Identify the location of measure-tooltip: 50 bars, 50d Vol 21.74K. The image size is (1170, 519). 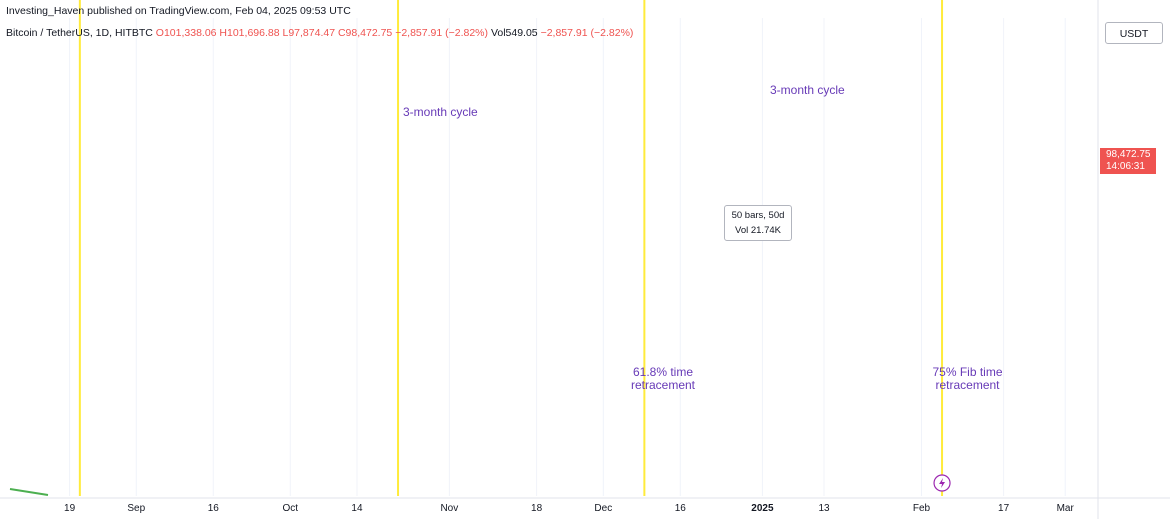
(758, 223).